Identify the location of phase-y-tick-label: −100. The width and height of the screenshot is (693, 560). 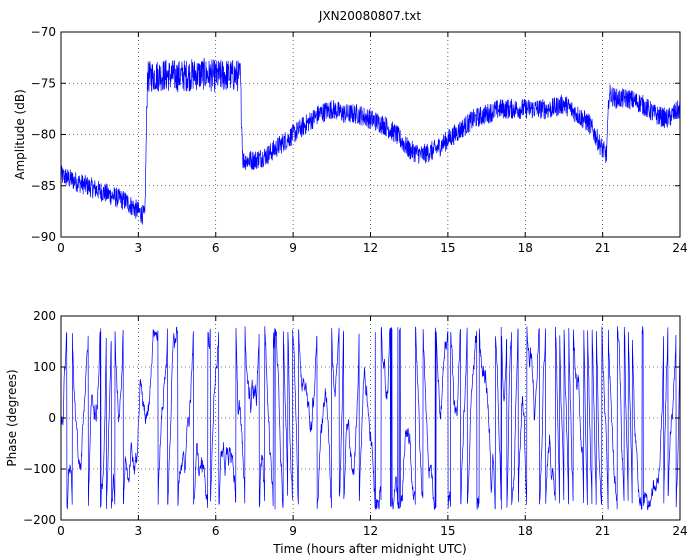
(39, 469).